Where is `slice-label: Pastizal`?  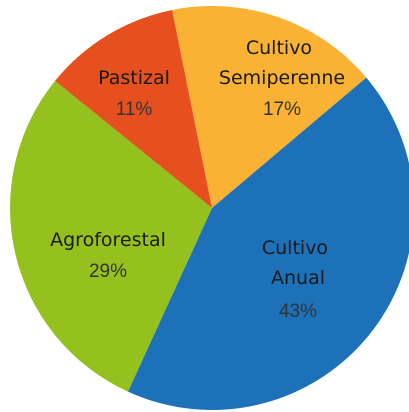 slice-label: Pastizal is located at coordinates (134, 78).